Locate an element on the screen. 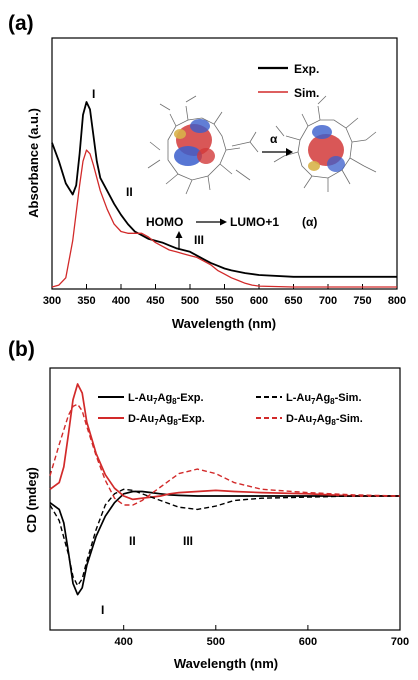 This screenshot has width=418, height=680. cd-series-d-sim-line is located at coordinates (225, 454).